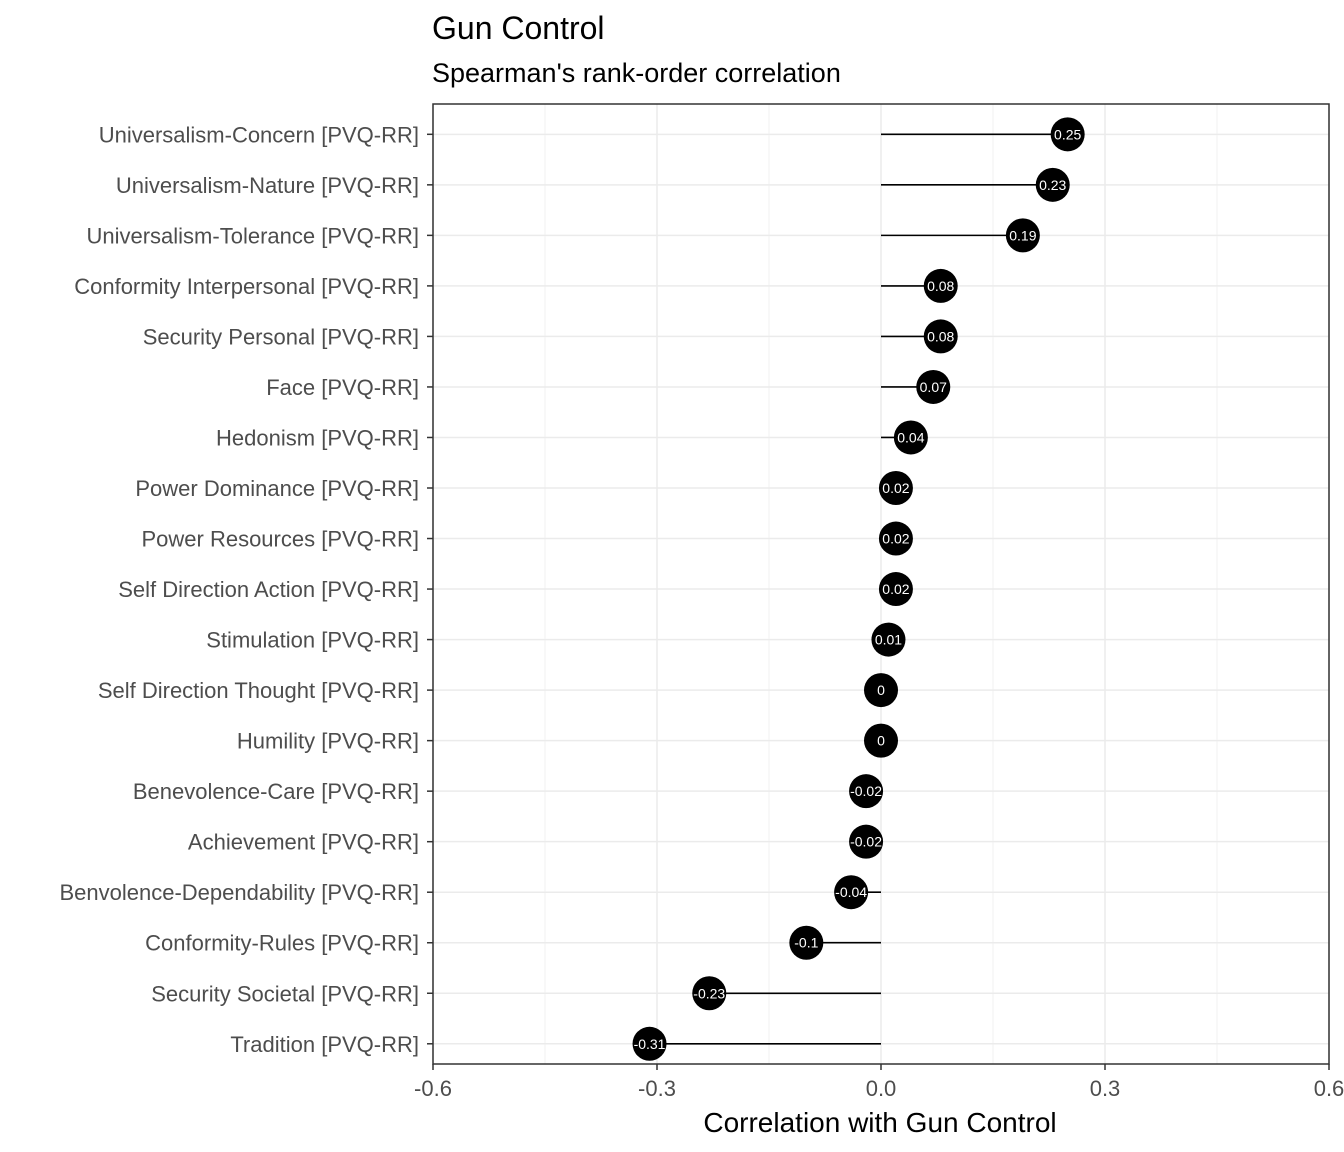 The image size is (1344, 1152). I want to click on data-point: -0.23, so click(709, 993).